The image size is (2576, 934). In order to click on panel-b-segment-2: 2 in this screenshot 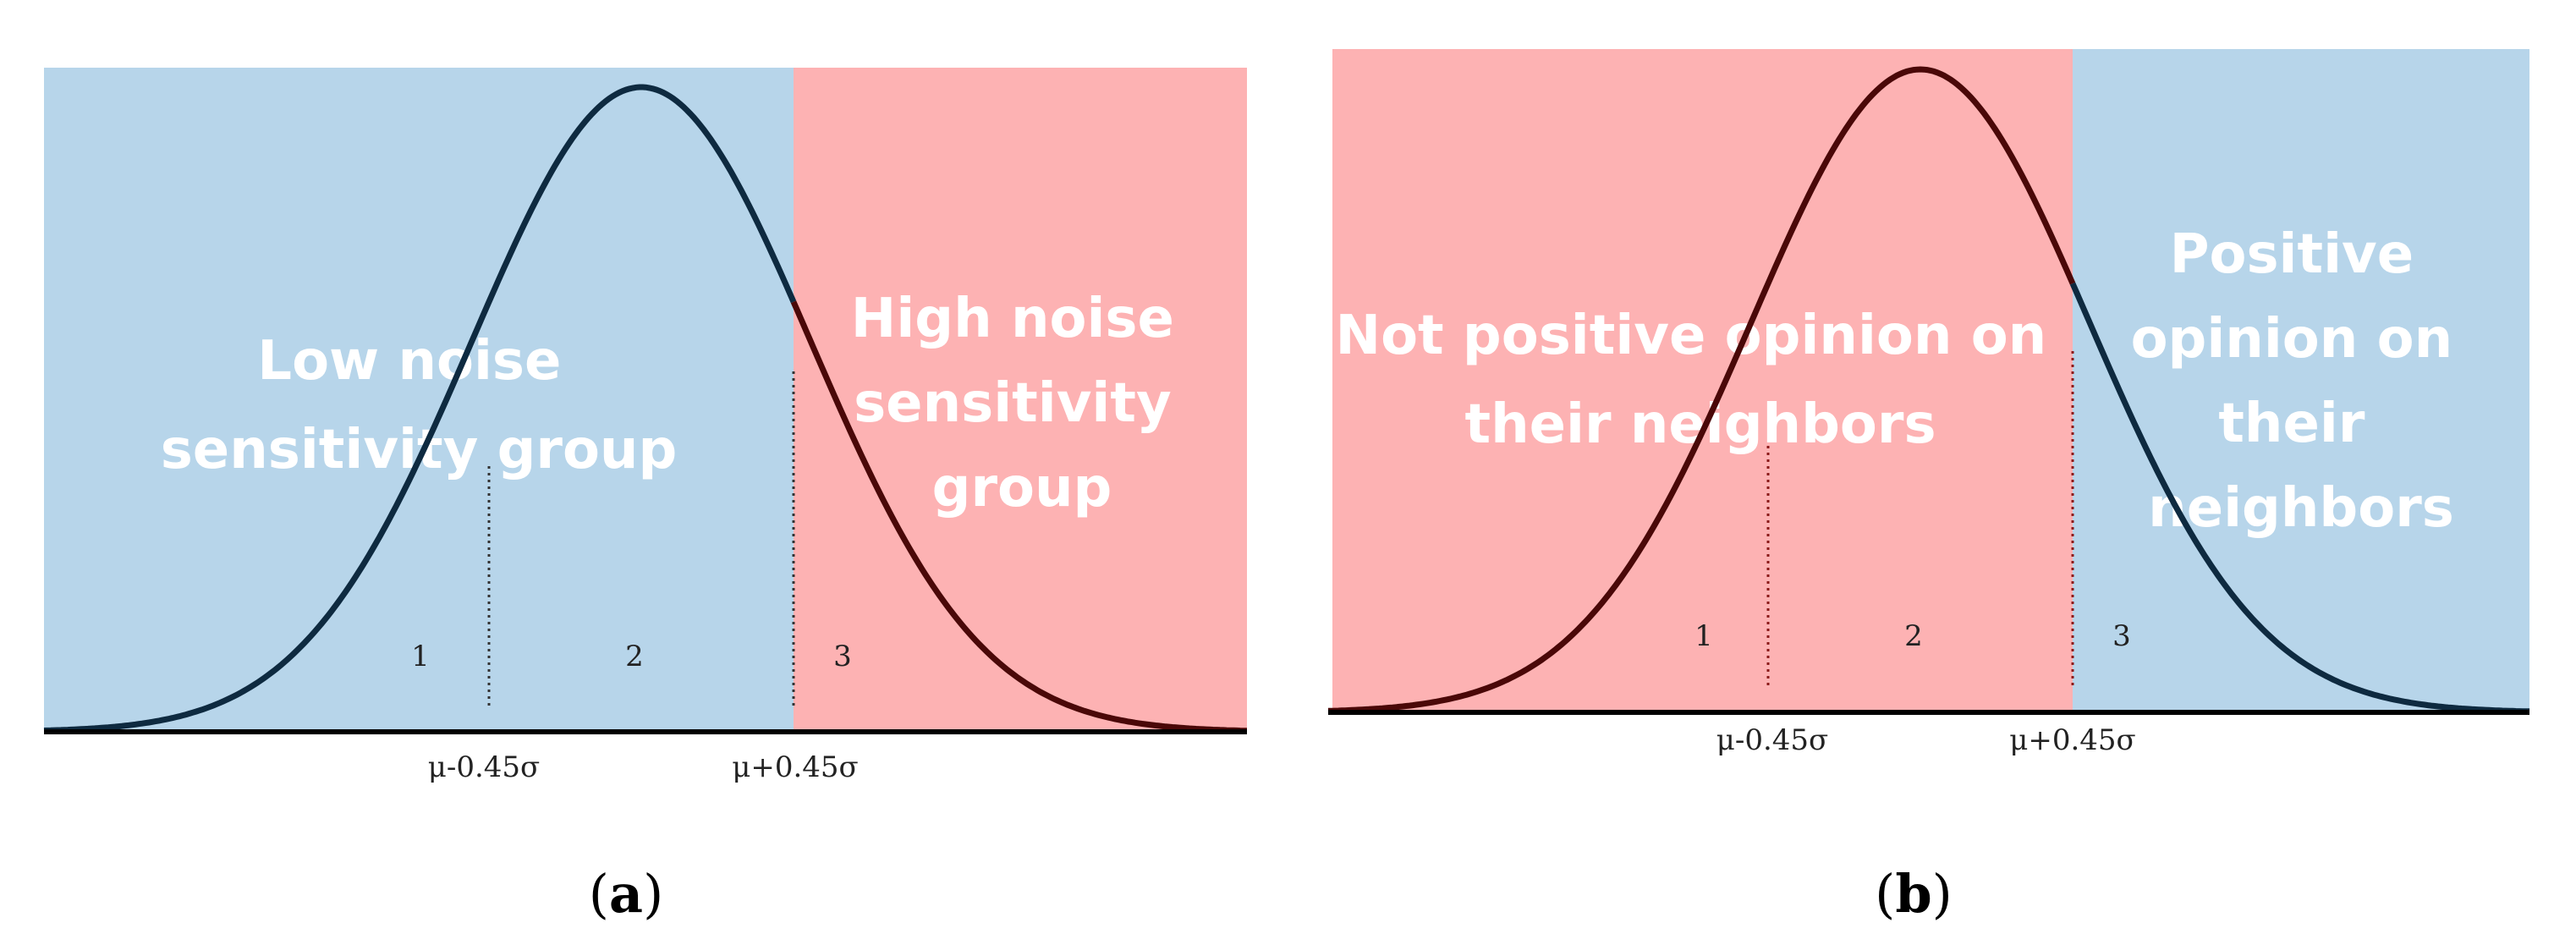, I will do `click(1913, 636)`.